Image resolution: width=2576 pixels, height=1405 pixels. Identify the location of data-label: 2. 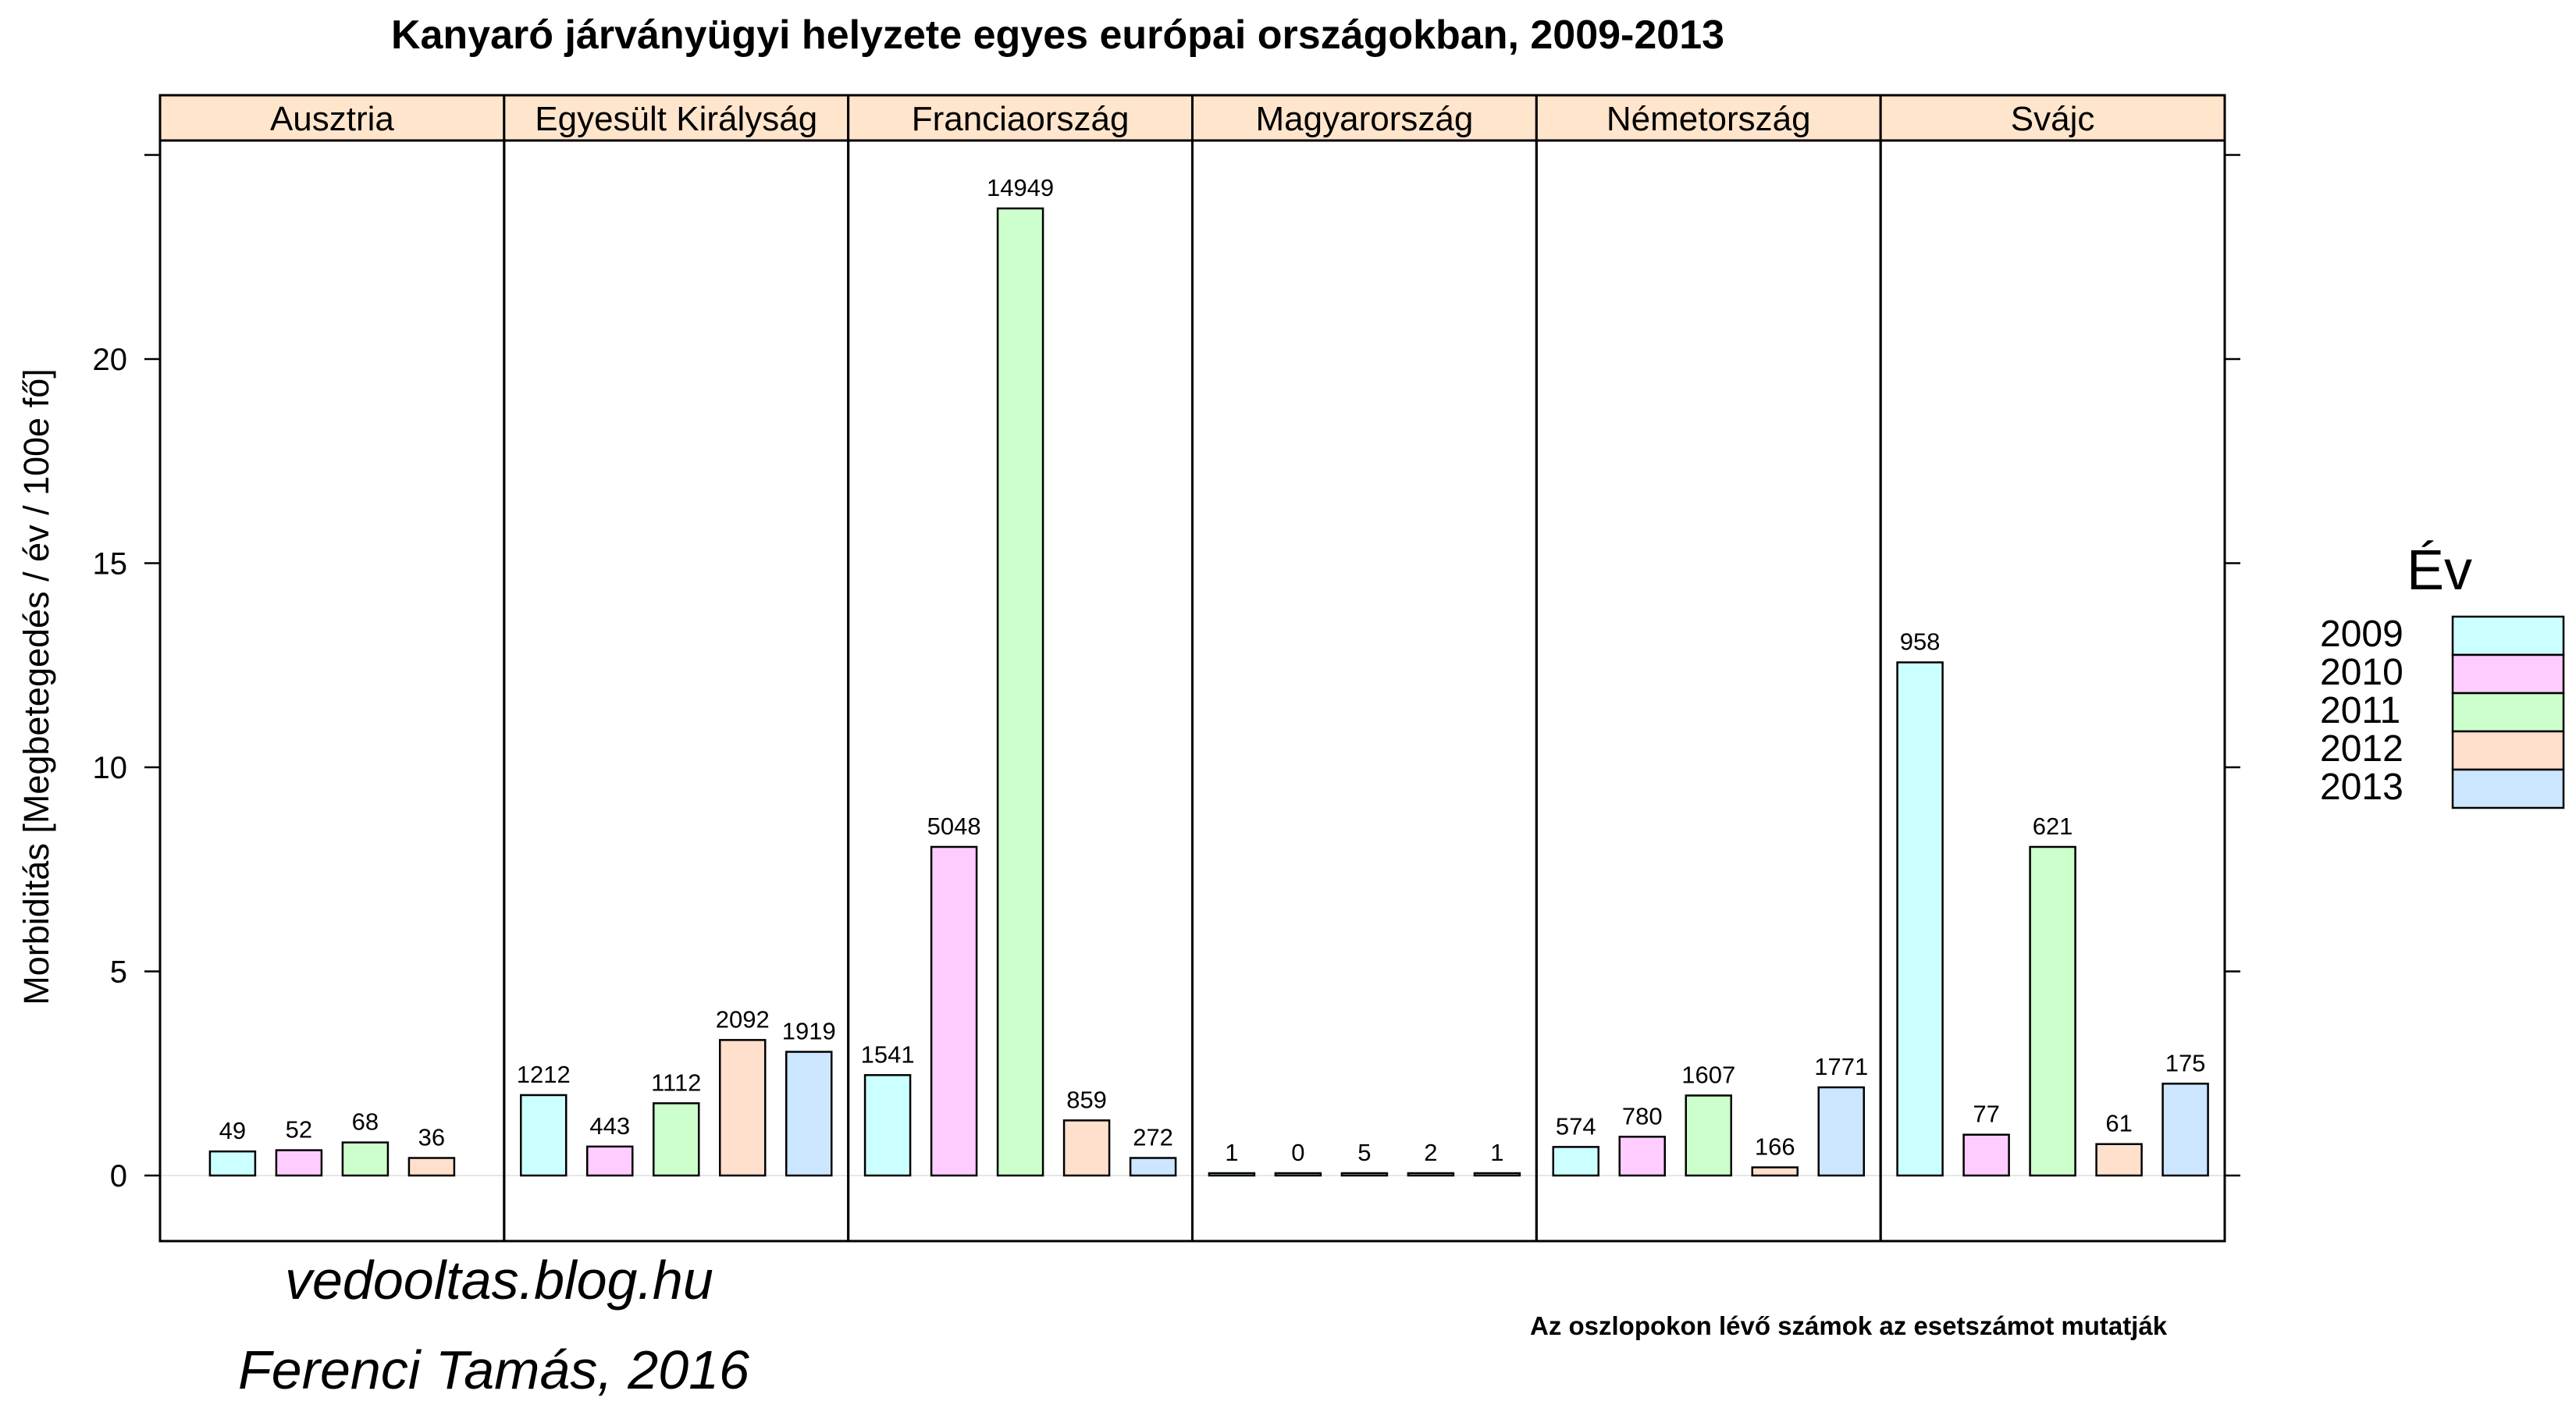
(1430, 1152).